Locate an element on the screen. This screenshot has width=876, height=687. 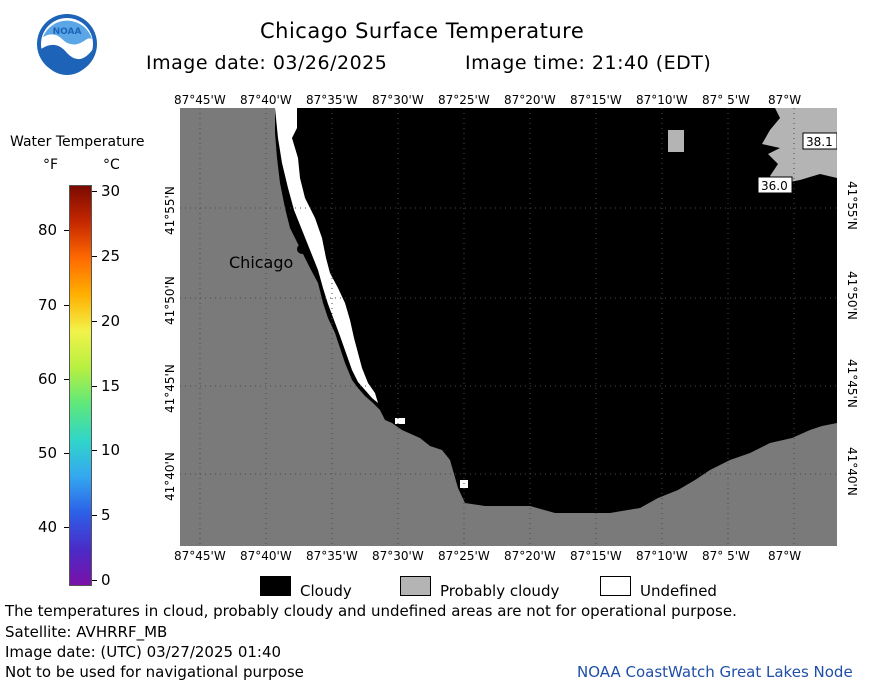
legend-label-probably-cloudy: Probably cloudy is located at coordinates (500, 591).